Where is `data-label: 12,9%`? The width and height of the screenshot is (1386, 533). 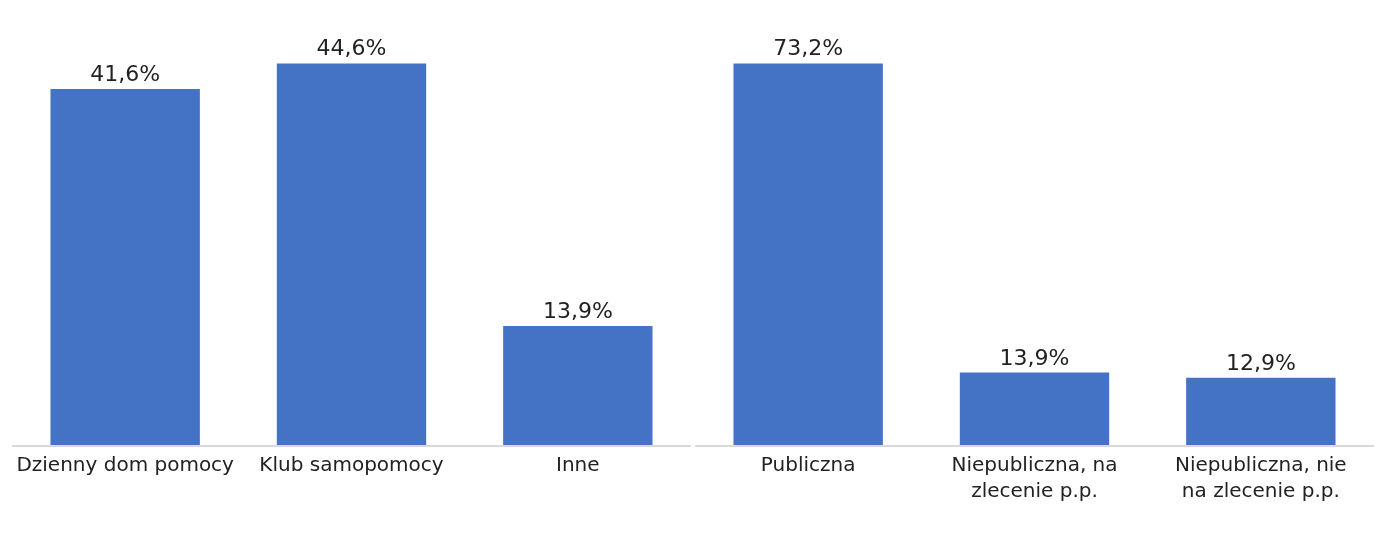 data-label: 12,9% is located at coordinates (1260, 362).